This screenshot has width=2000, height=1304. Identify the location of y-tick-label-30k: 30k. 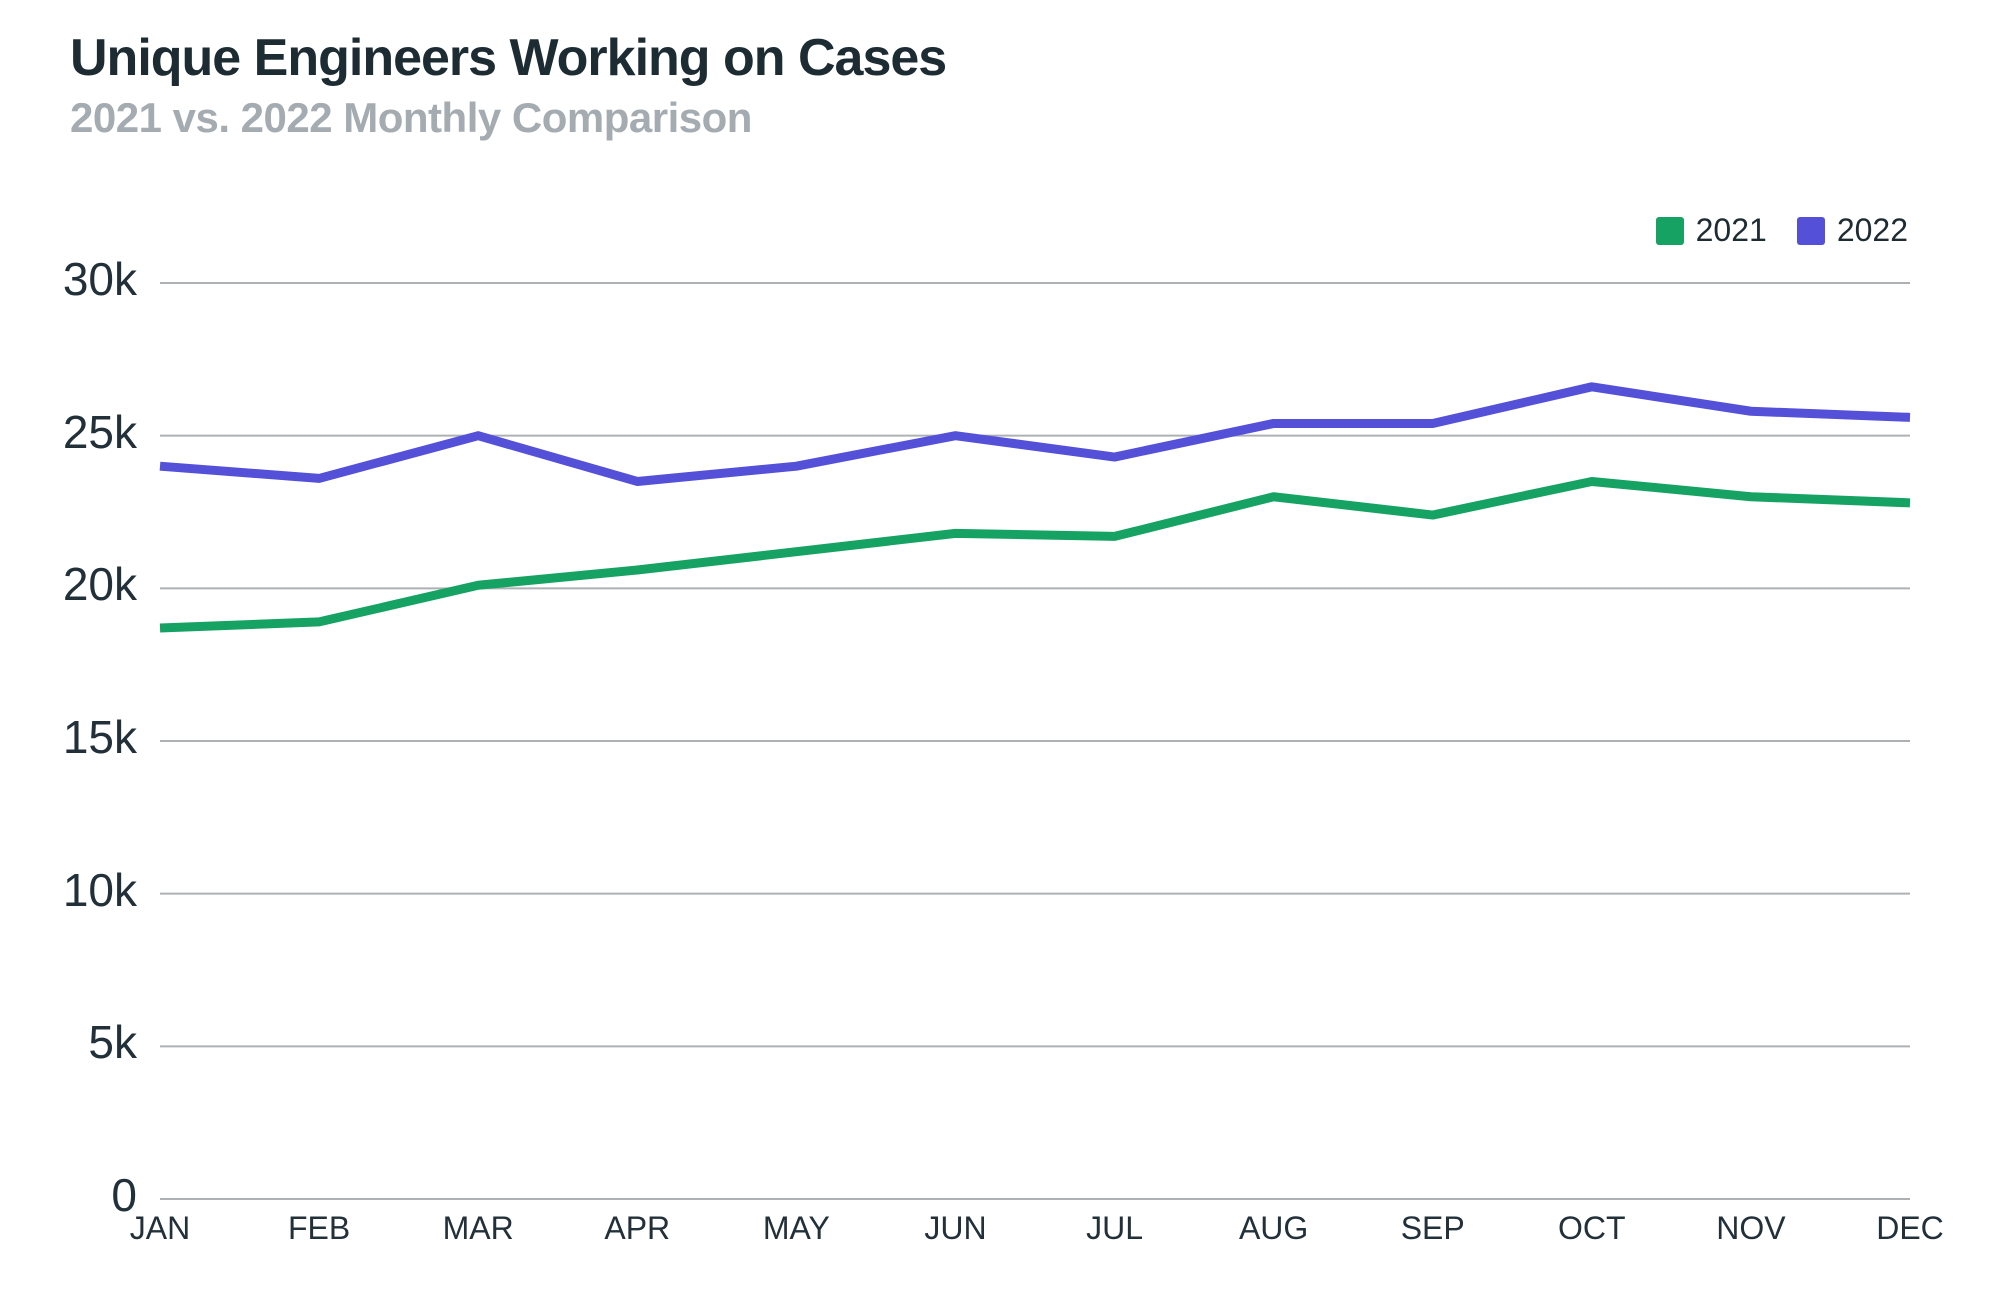
(99, 279).